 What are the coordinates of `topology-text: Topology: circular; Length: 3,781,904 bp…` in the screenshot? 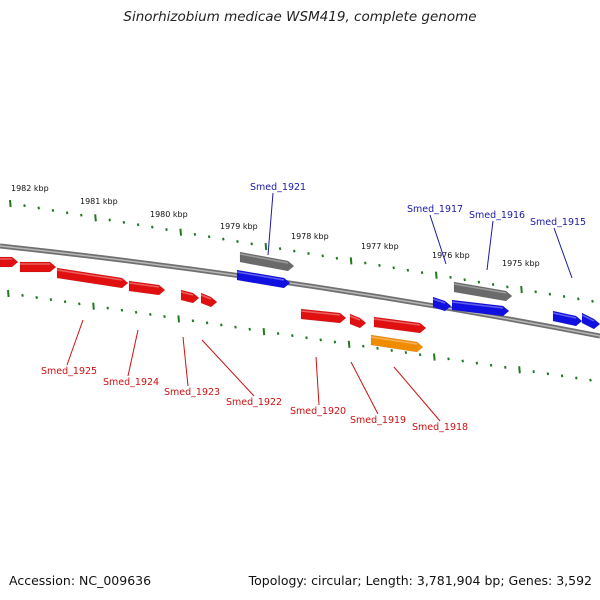 It's located at (420, 580).